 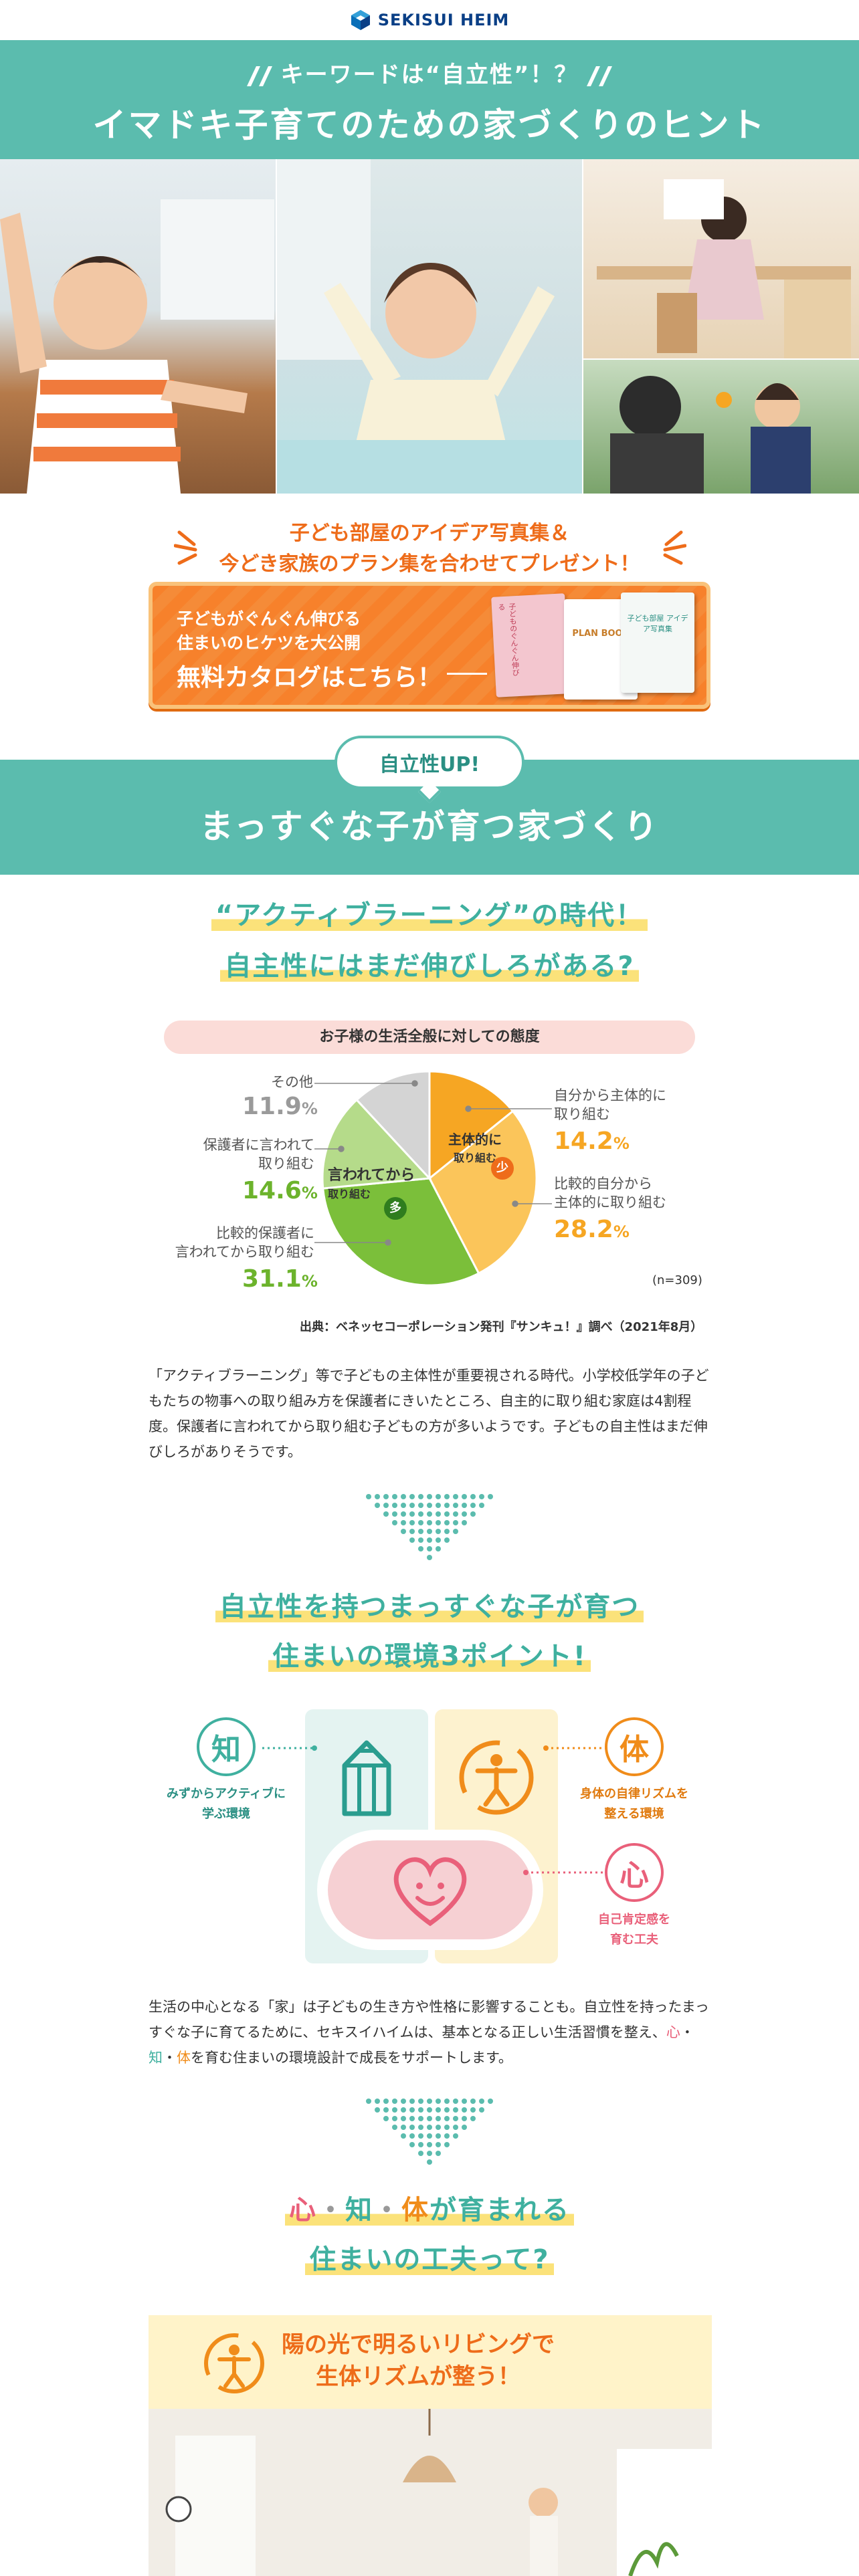 What do you see at coordinates (269, 619) in the screenshot?
I see `banner-sub-line-1: 子どもがぐんぐん伸びる` at bounding box center [269, 619].